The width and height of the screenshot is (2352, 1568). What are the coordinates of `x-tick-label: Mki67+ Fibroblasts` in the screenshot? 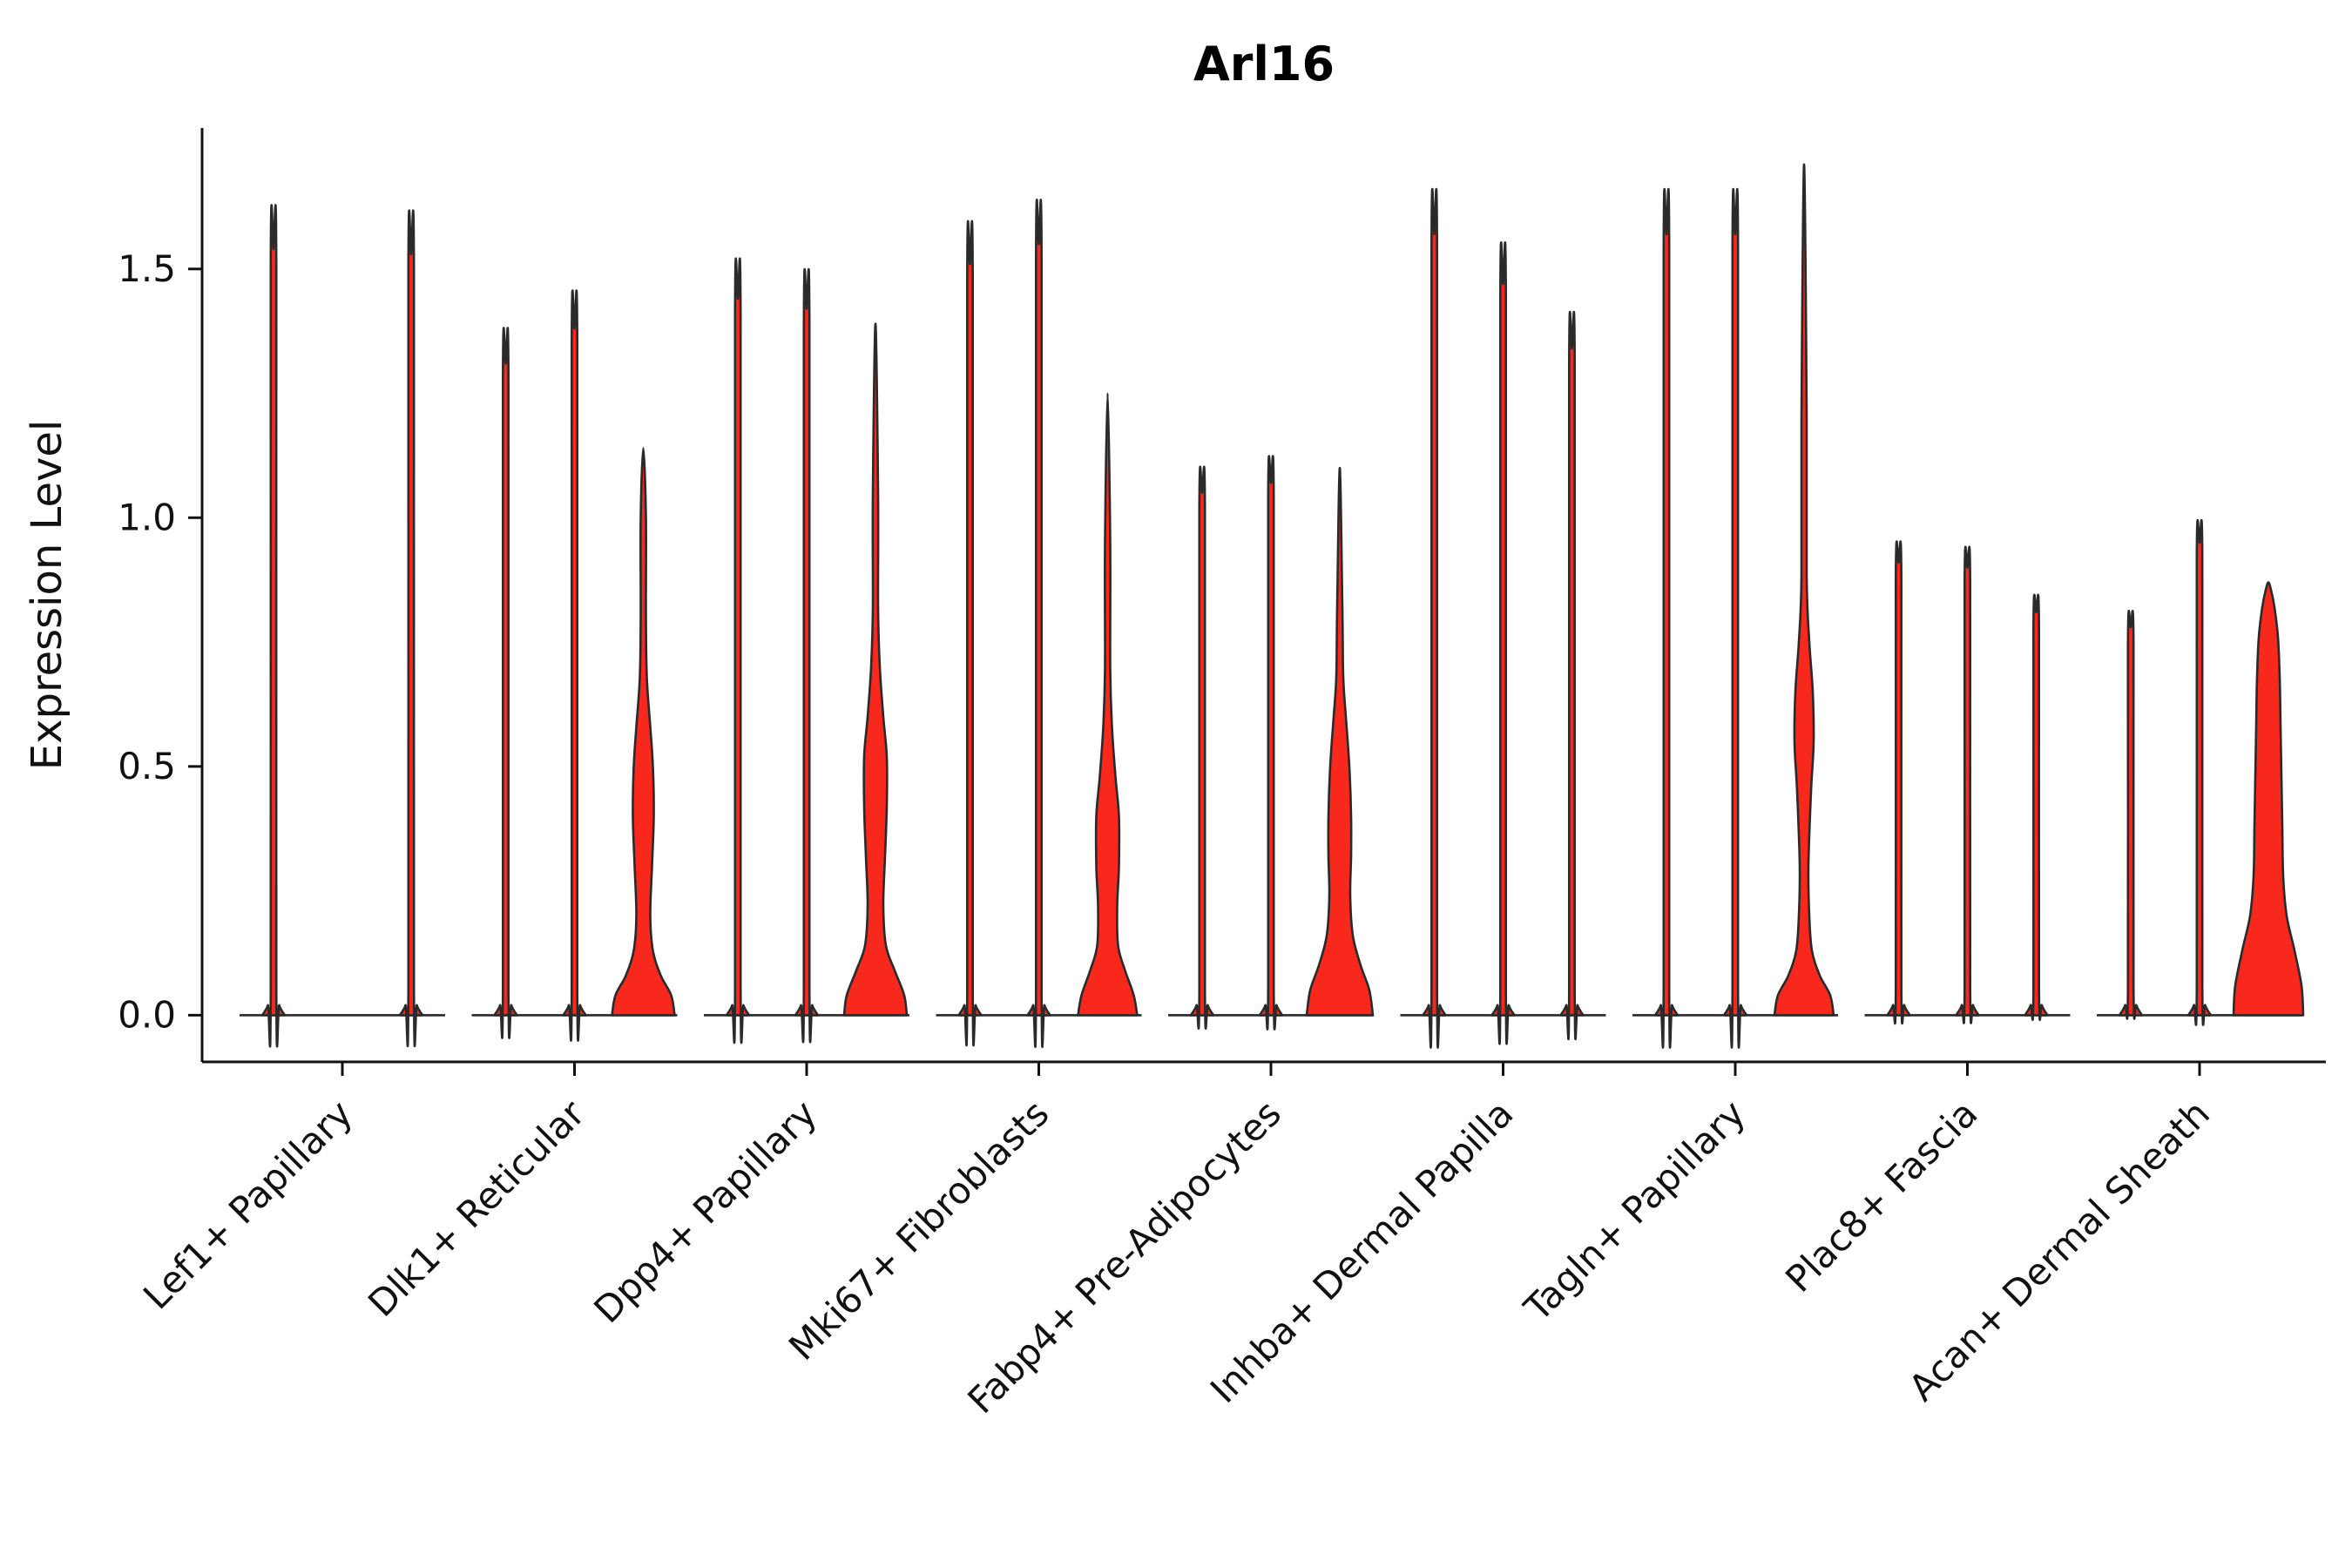 It's located at (919, 1230).